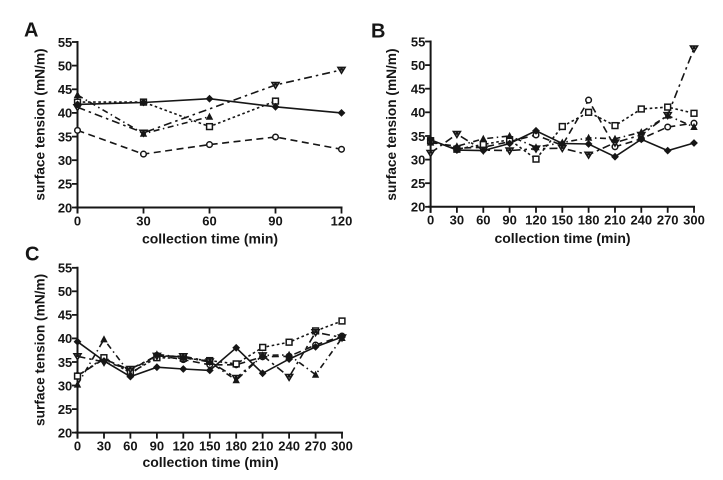 The width and height of the screenshot is (723, 480). What do you see at coordinates (31, 31) in the screenshot?
I see `svg-text: A` at bounding box center [31, 31].